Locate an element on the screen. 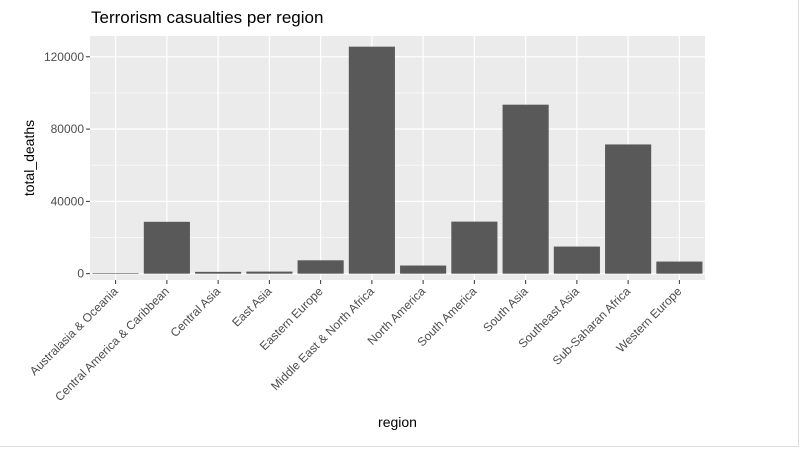 The image size is (800, 450). y-tick-label: 80000 is located at coordinates (68, 129).